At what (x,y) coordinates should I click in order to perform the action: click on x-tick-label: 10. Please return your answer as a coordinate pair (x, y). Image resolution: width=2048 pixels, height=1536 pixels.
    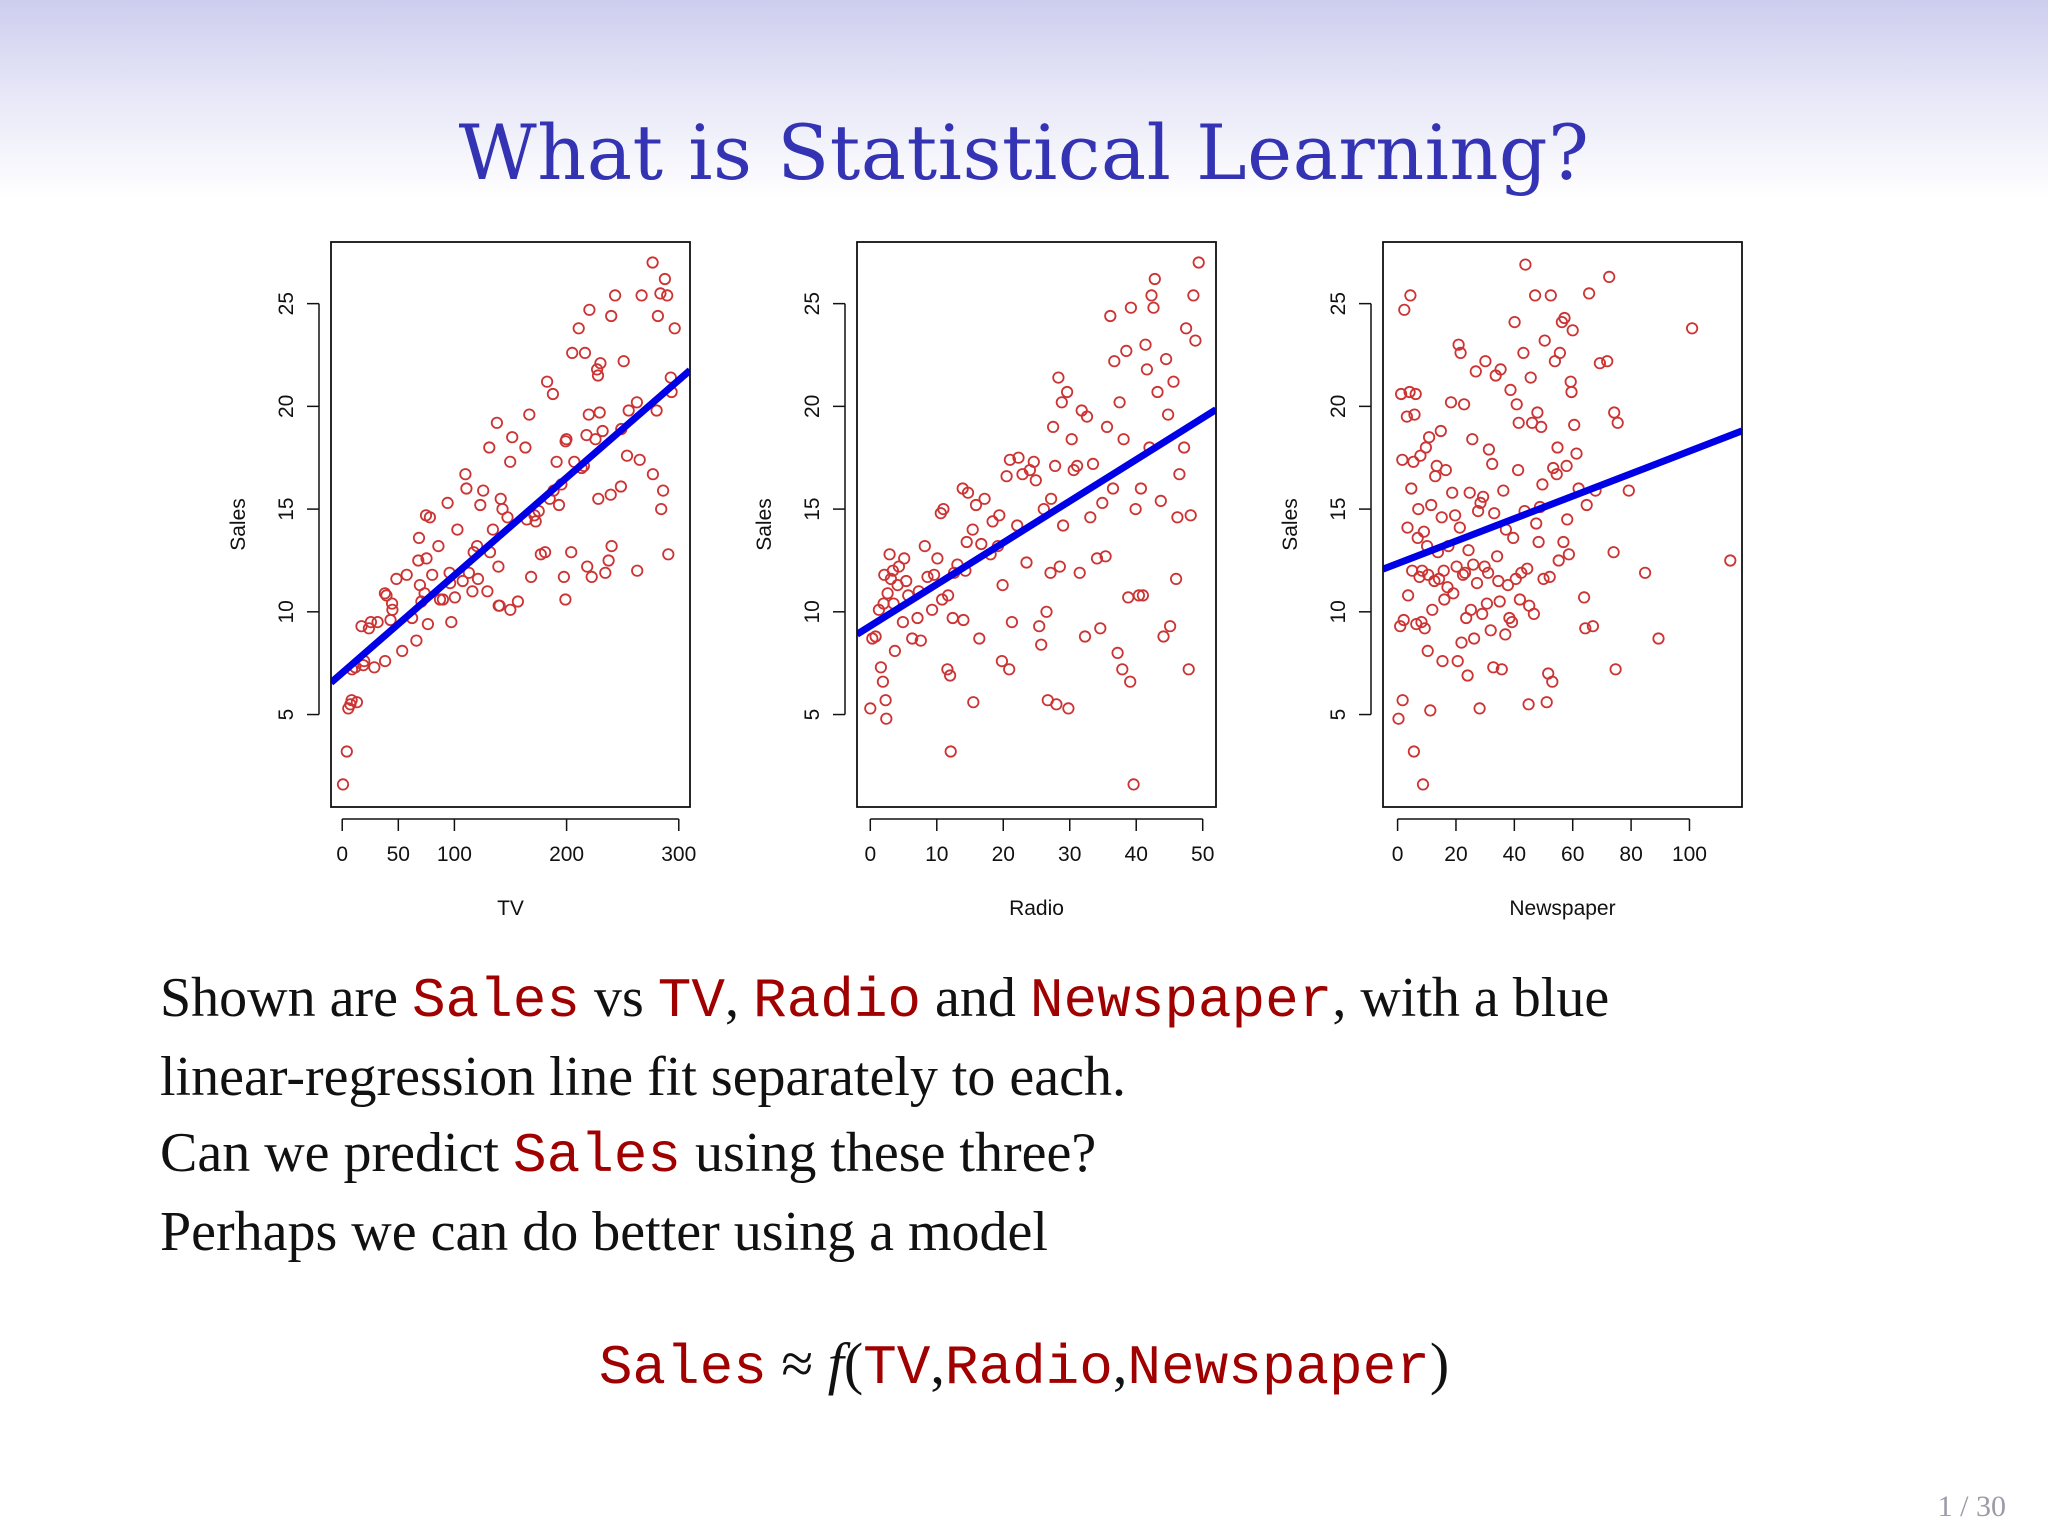
    Looking at the image, I should click on (936, 854).